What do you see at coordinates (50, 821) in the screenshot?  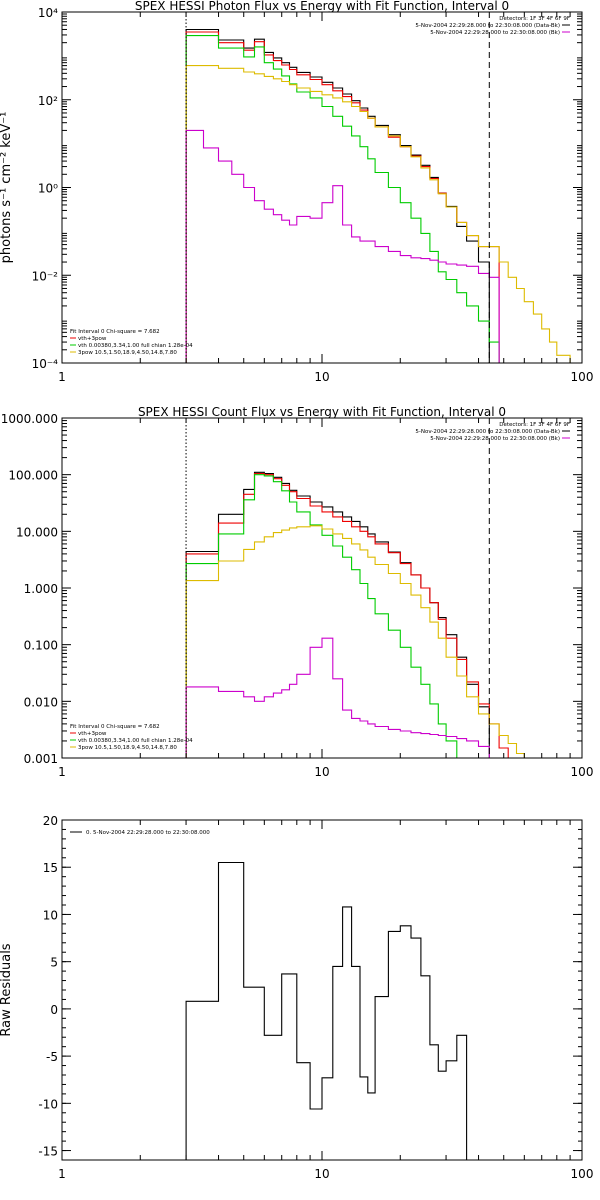 I see `y-tick-label: 20` at bounding box center [50, 821].